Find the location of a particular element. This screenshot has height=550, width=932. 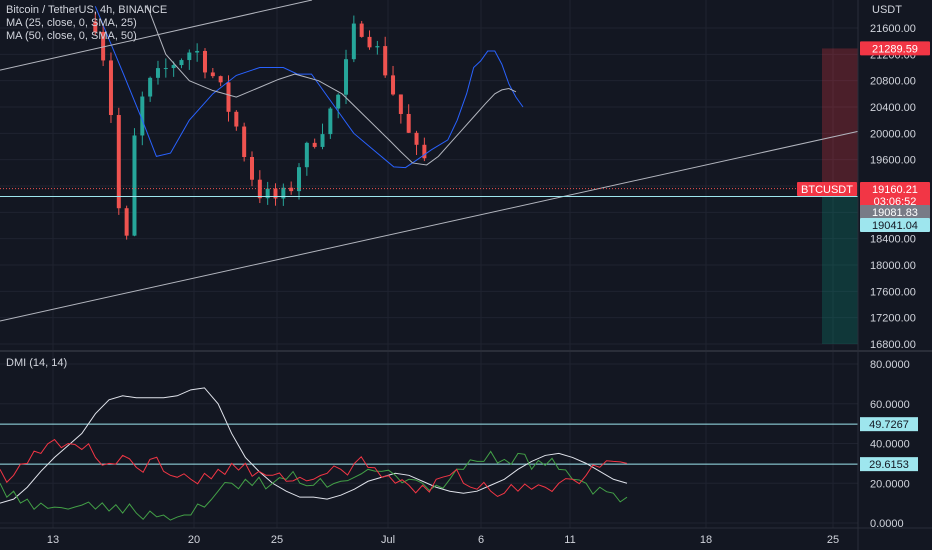

ma50-line is located at coordinates (331, 85).